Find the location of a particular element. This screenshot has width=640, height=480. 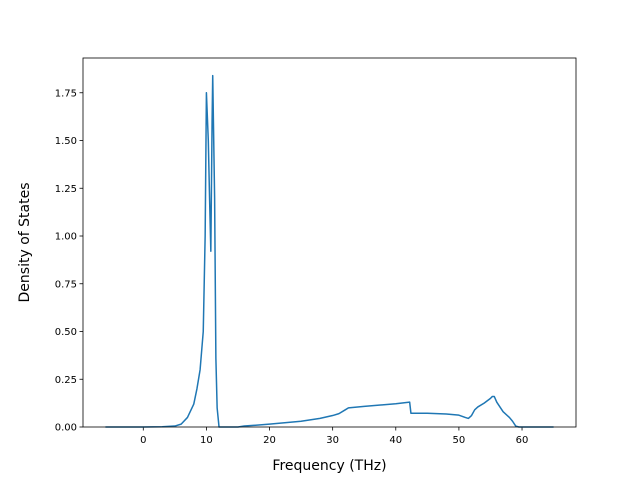

y-tick-label: 0.00 is located at coordinates (66, 428).